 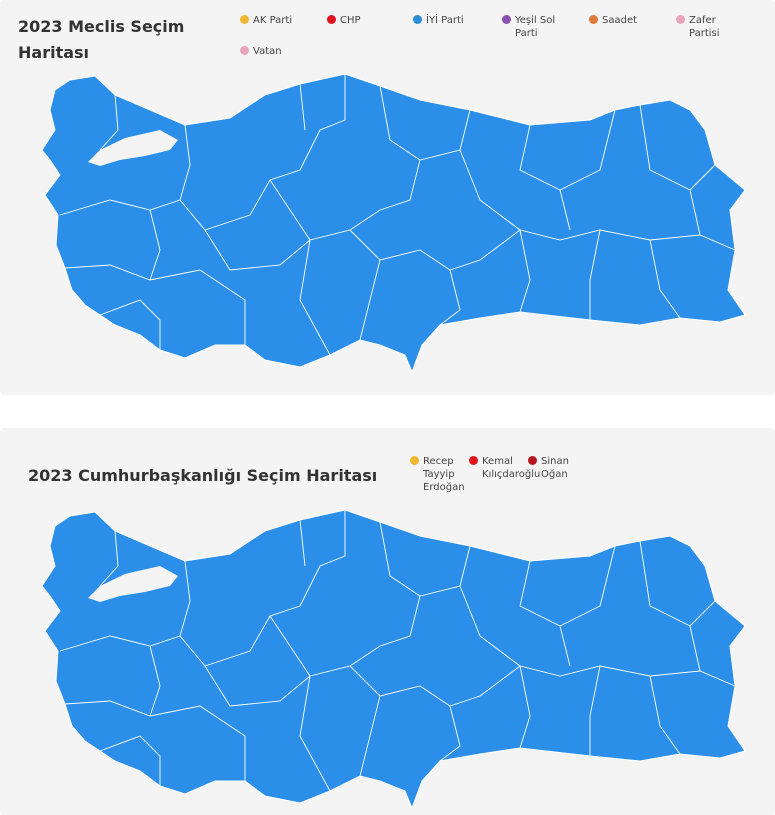 I want to click on legend-iyi-parti: İYİ Parti, so click(x=438, y=20).